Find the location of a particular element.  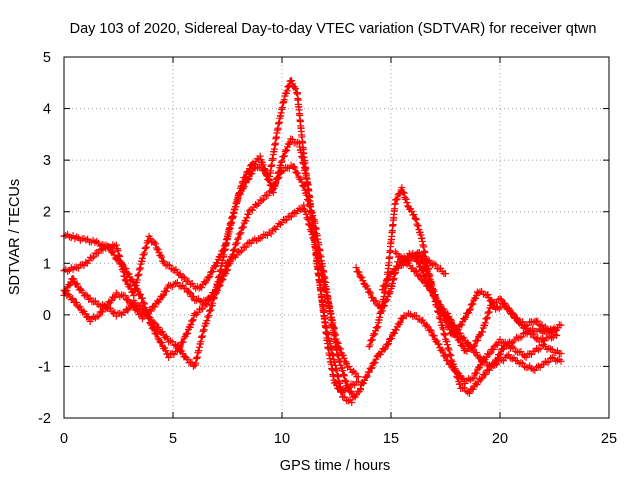

x-axis-label: GPS time / hours is located at coordinates (335, 466).